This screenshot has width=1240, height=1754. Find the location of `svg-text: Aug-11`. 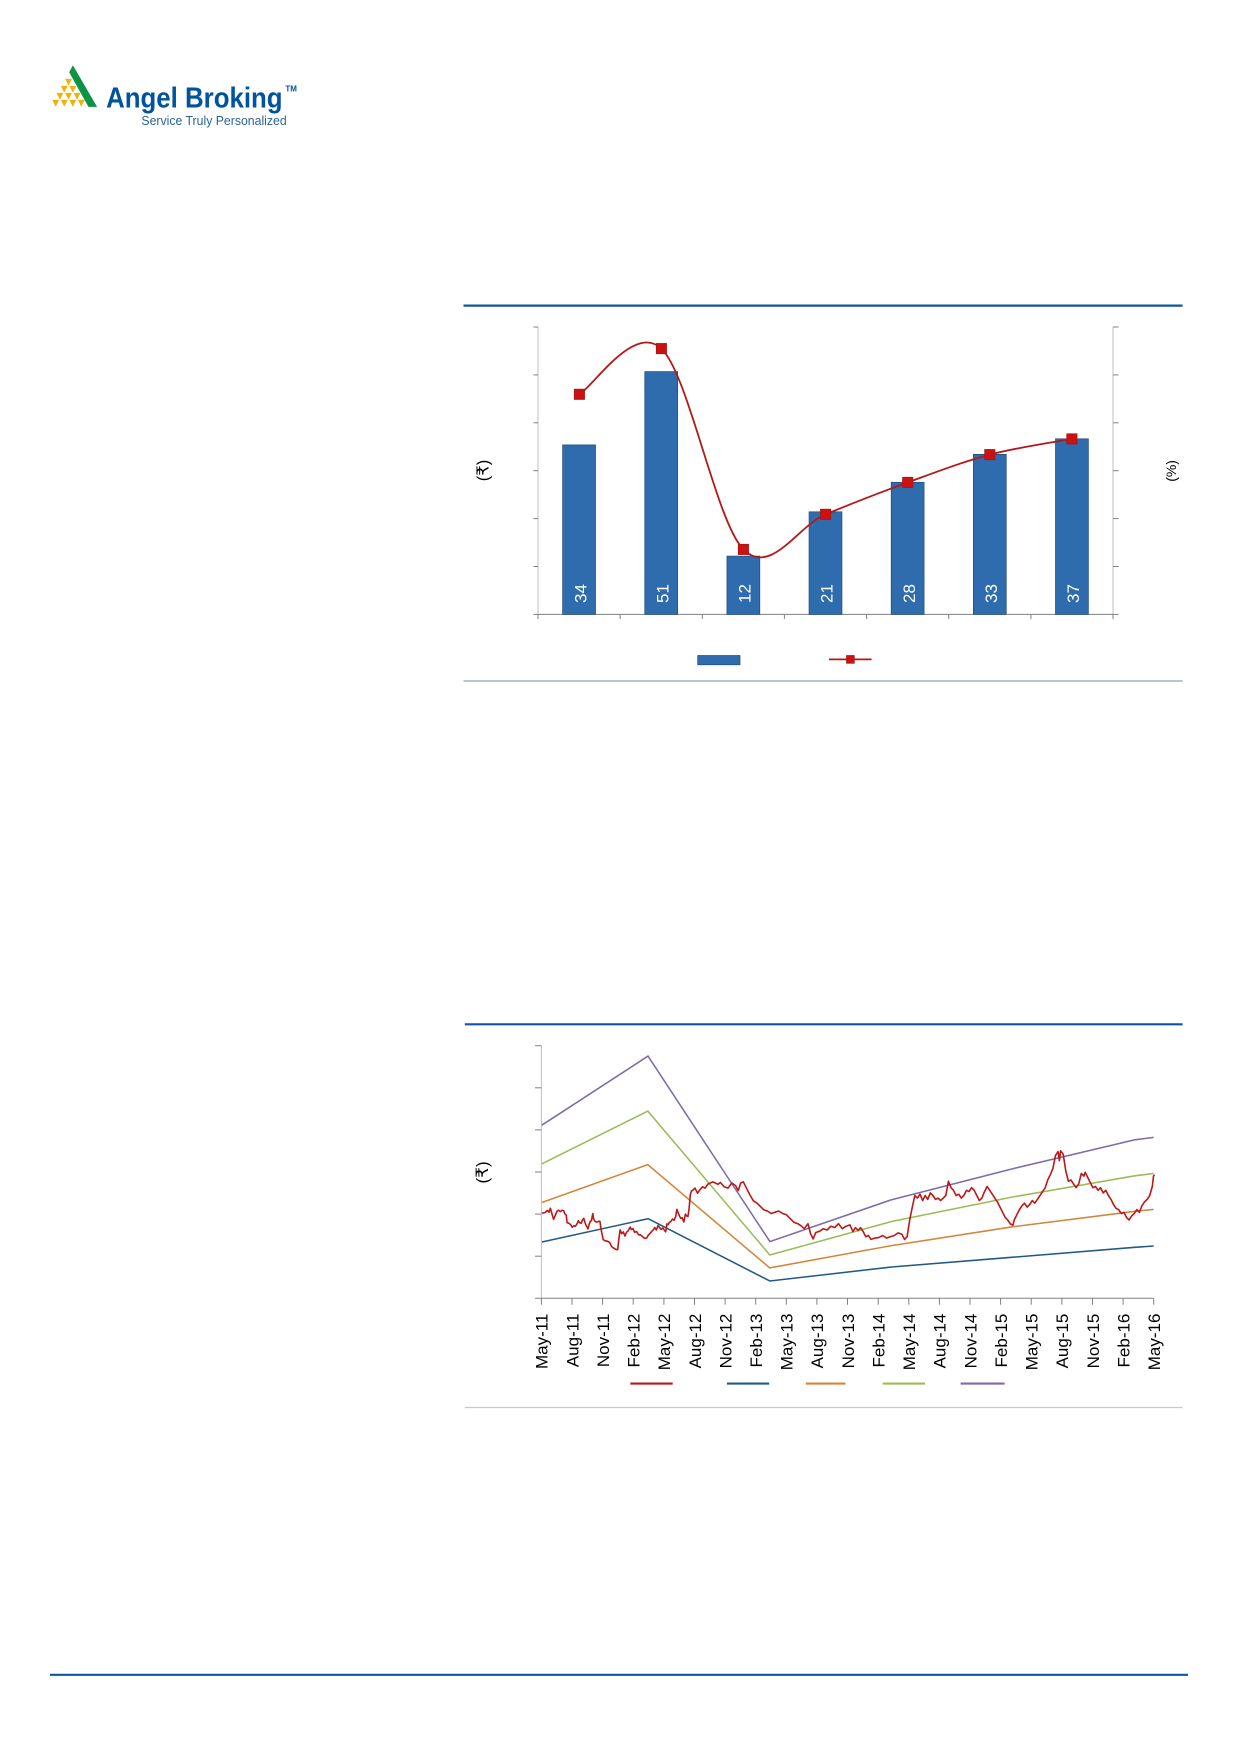

svg-text: Aug-11 is located at coordinates (572, 1341).